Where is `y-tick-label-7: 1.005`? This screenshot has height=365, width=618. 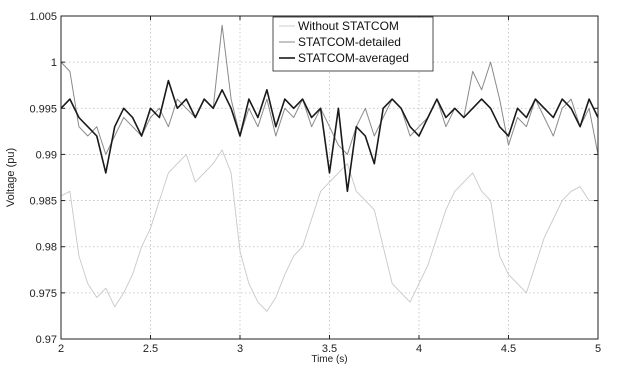
y-tick-label-7: 1.005 is located at coordinates (43, 17).